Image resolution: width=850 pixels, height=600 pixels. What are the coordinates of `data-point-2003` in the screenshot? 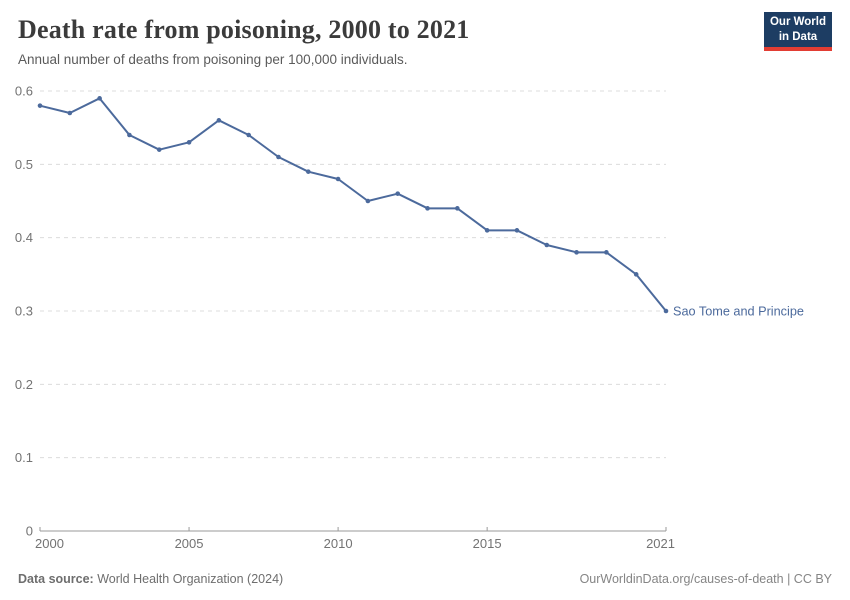 It's located at (129, 135).